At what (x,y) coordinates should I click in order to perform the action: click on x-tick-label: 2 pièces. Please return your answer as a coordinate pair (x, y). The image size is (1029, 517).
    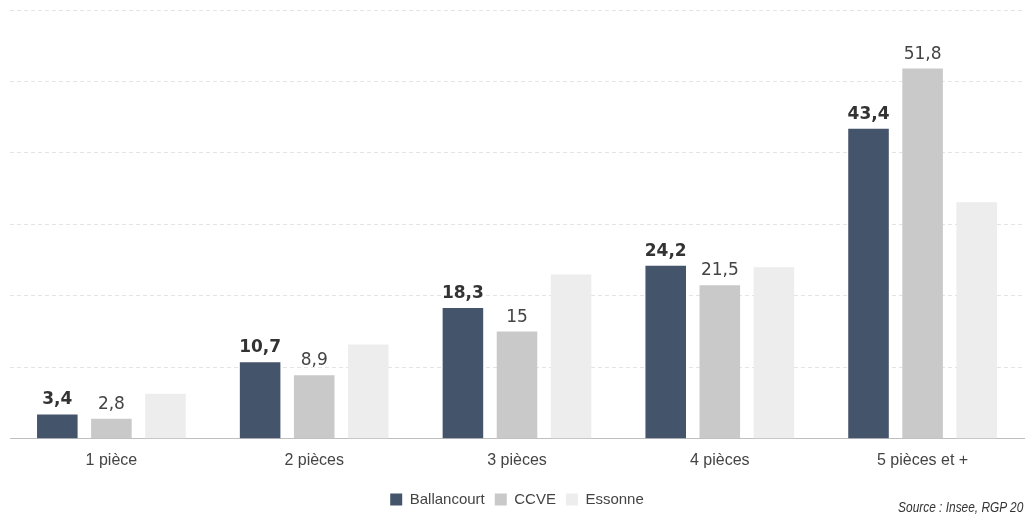
    Looking at the image, I should click on (314, 459).